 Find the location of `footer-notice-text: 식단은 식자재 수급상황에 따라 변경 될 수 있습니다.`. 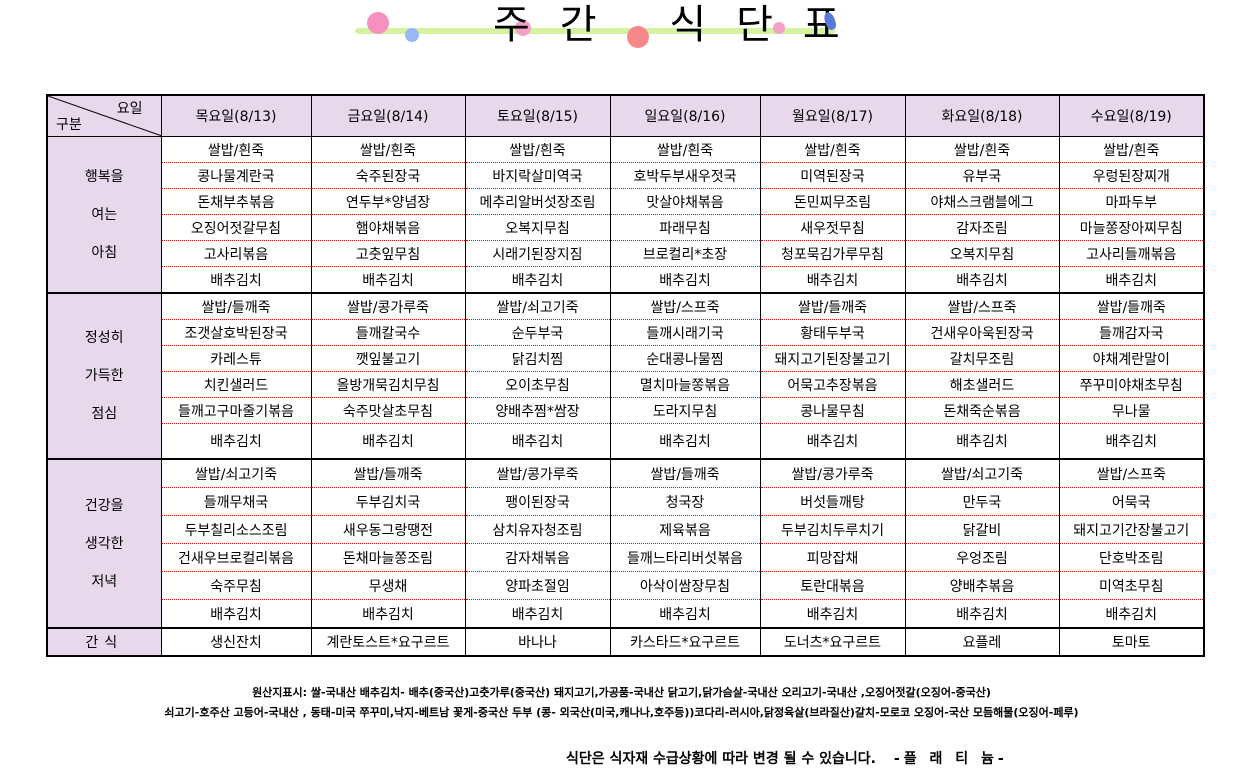

footer-notice-text: 식단은 식자재 수급상황에 따라 변경 될 수 있습니다. is located at coordinates (721, 759).